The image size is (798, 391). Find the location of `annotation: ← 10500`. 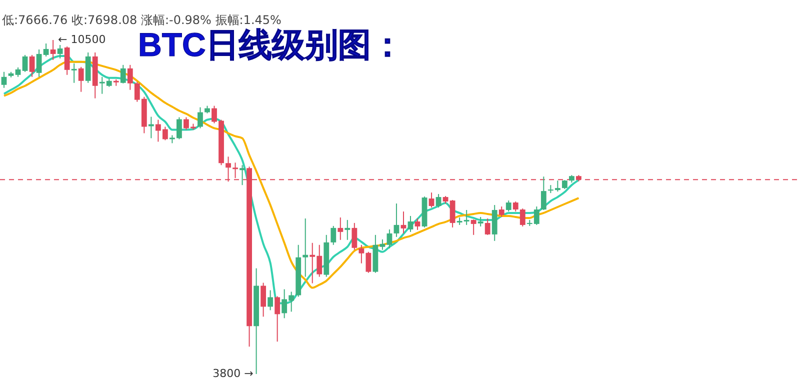

annotation: ← 10500 is located at coordinates (82, 39).